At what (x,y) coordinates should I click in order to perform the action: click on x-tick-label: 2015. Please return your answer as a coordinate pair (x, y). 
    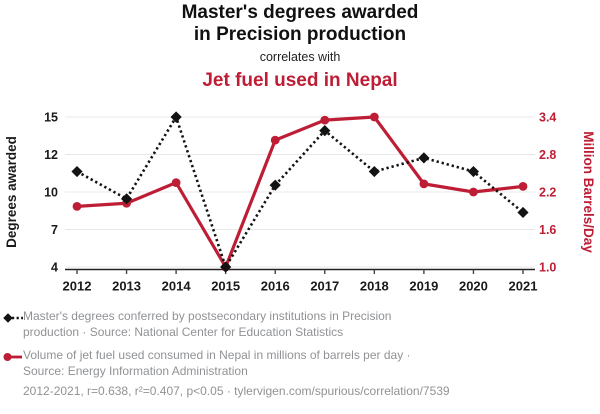
    Looking at the image, I should click on (225, 286).